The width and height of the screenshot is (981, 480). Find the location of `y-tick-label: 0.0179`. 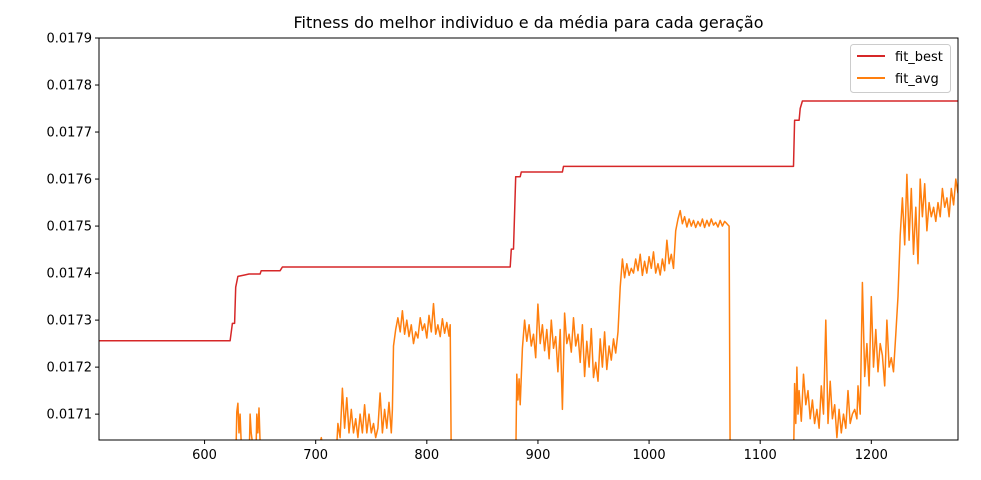

y-tick-label: 0.0179 is located at coordinates (70, 39).